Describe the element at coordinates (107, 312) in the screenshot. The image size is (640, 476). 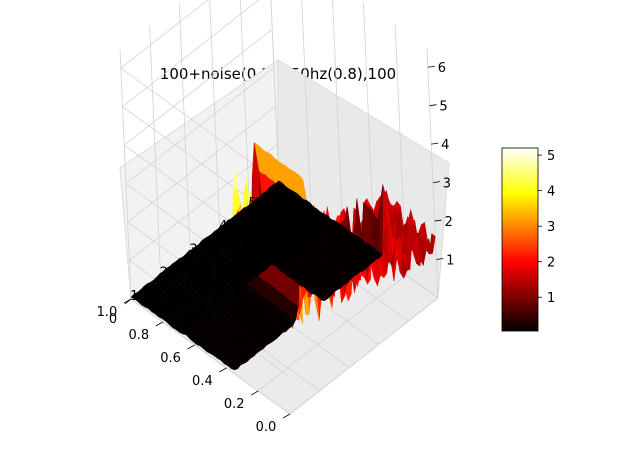
I see `x-tick-label: 1.0` at that location.